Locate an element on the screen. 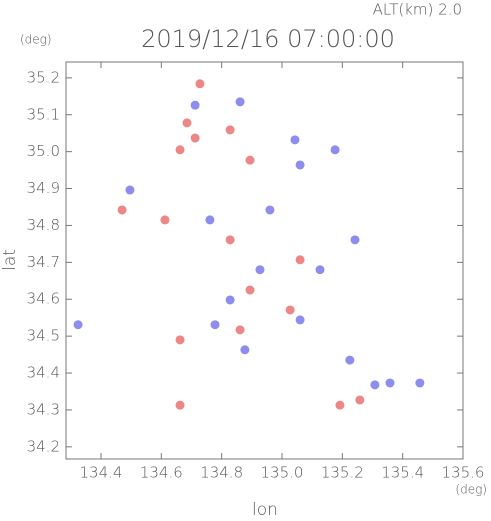 This screenshot has height=521, width=491. y-tick-label: 34.6 is located at coordinates (43, 299).